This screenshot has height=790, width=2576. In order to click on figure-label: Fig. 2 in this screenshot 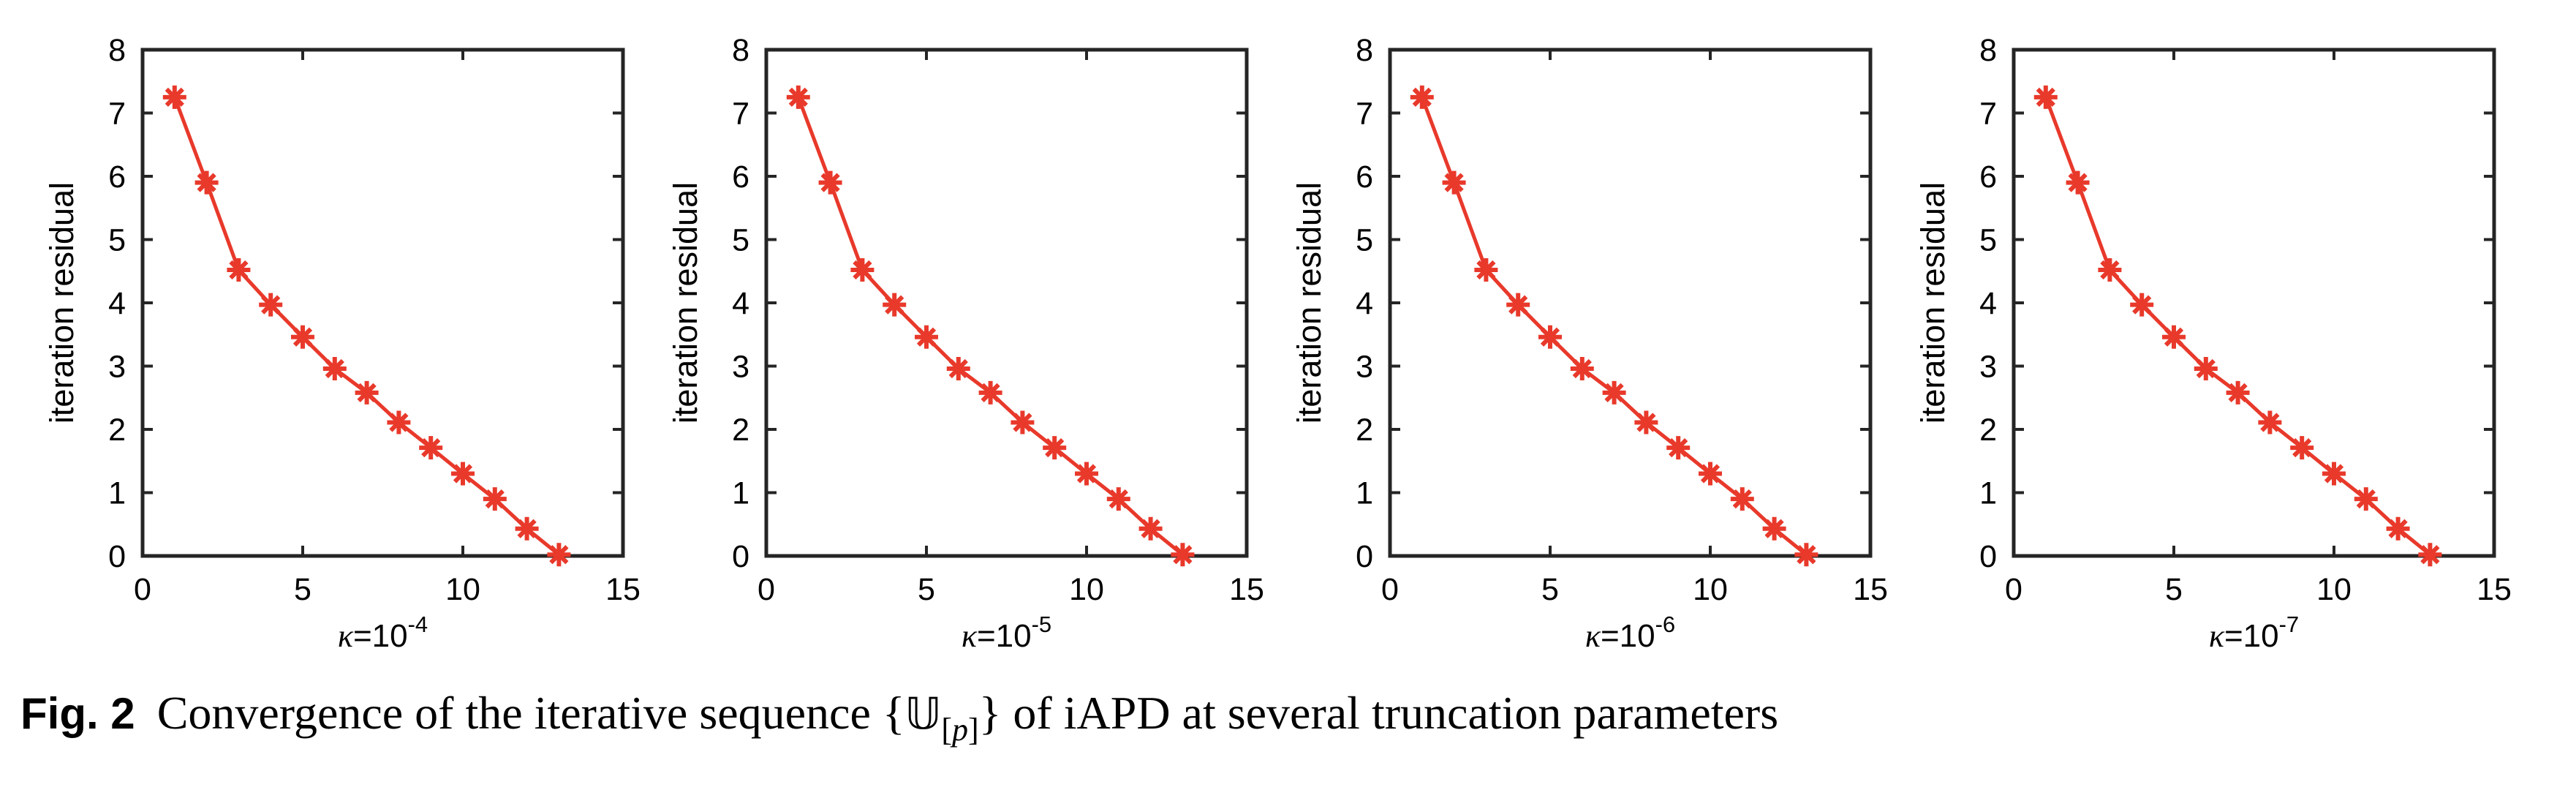, I will do `click(77, 713)`.